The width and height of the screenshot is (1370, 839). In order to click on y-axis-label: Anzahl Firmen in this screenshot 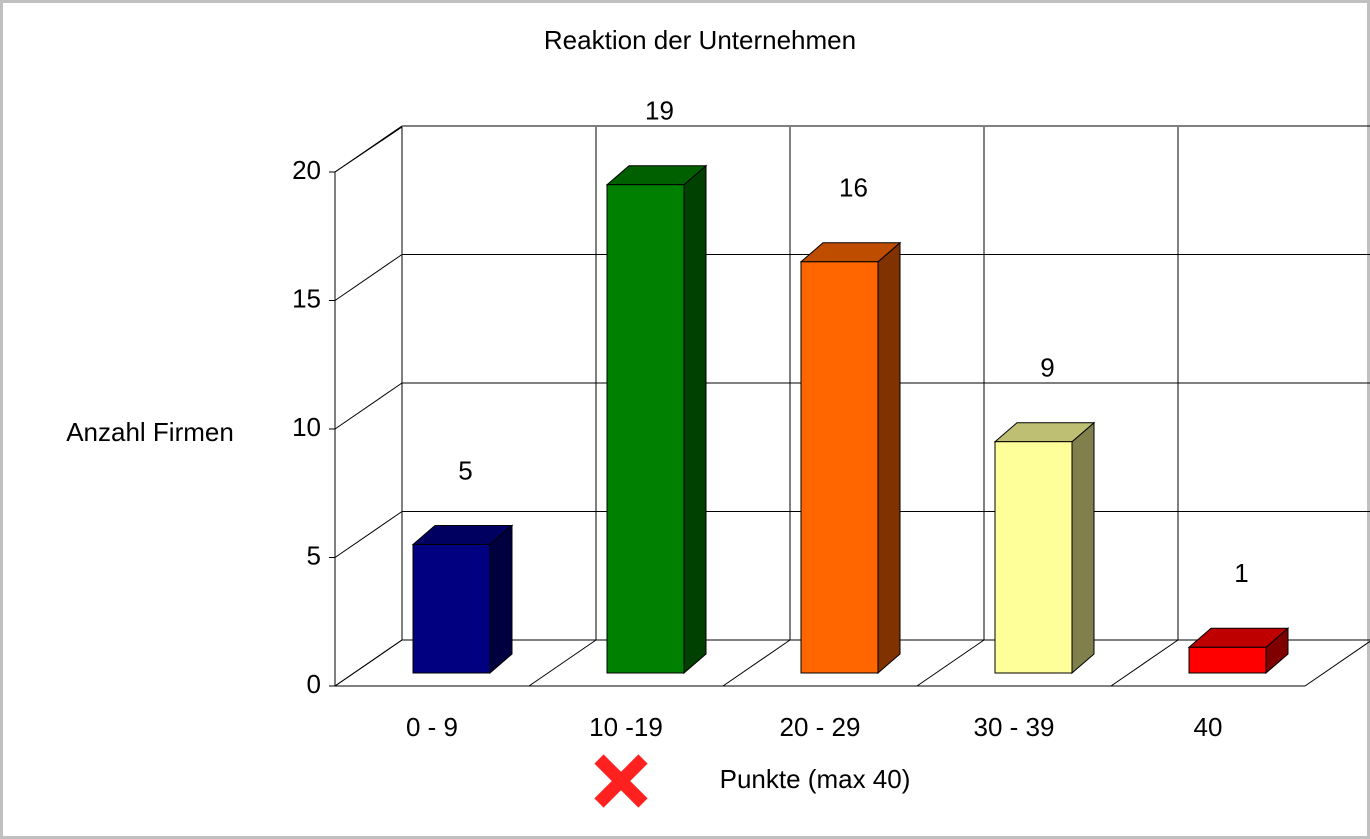, I will do `click(150, 432)`.